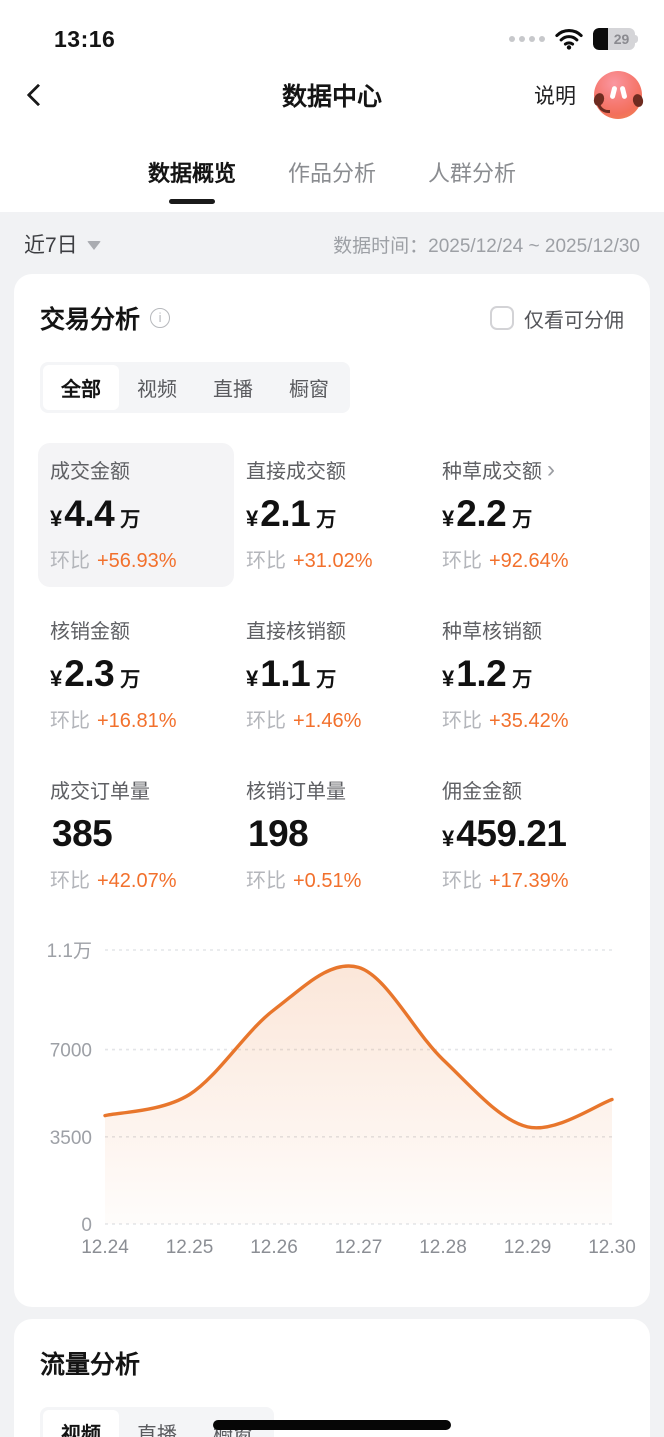  I want to click on commission-filter: 仅看可分佣, so click(557, 318).